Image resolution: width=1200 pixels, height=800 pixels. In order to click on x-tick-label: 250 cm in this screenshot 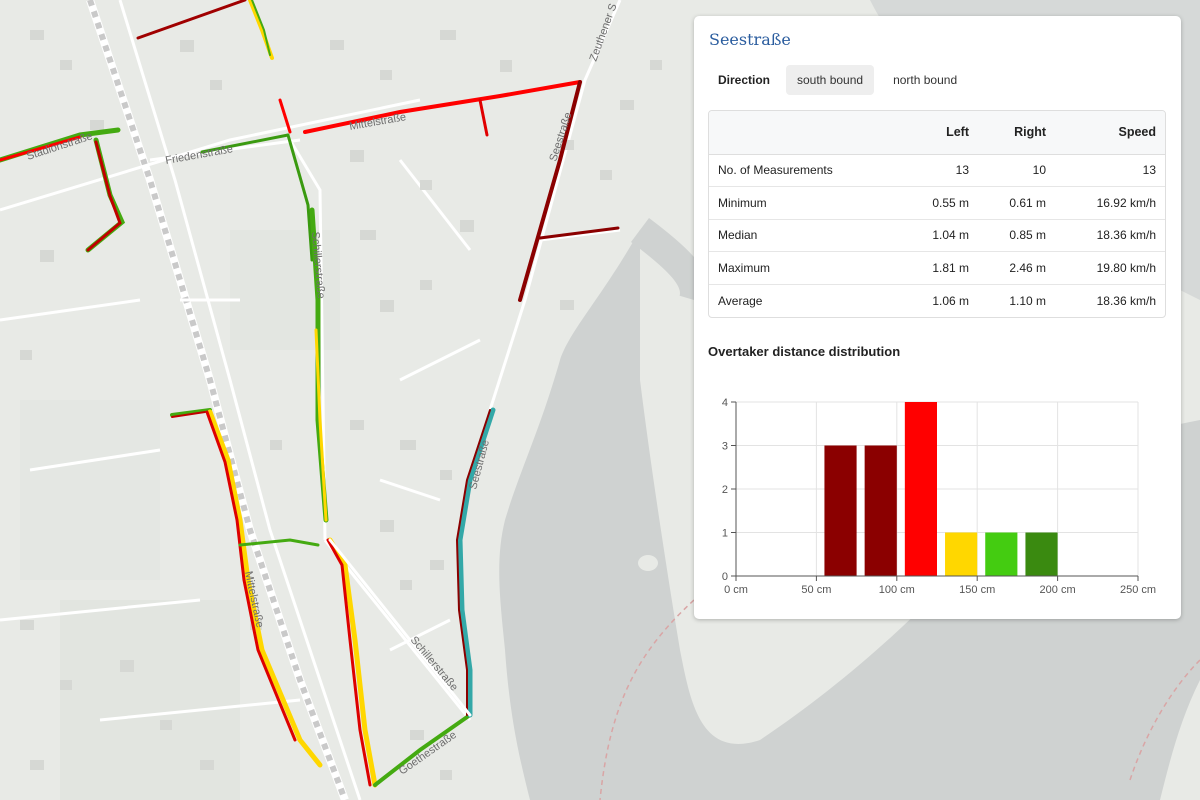, I will do `click(1138, 590)`.